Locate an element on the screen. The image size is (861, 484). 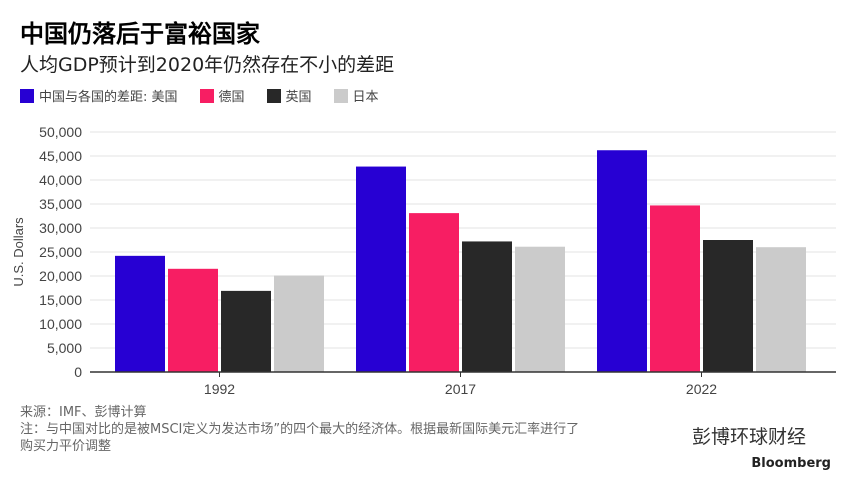
x-tick-label: 2017 is located at coordinates (460, 389).